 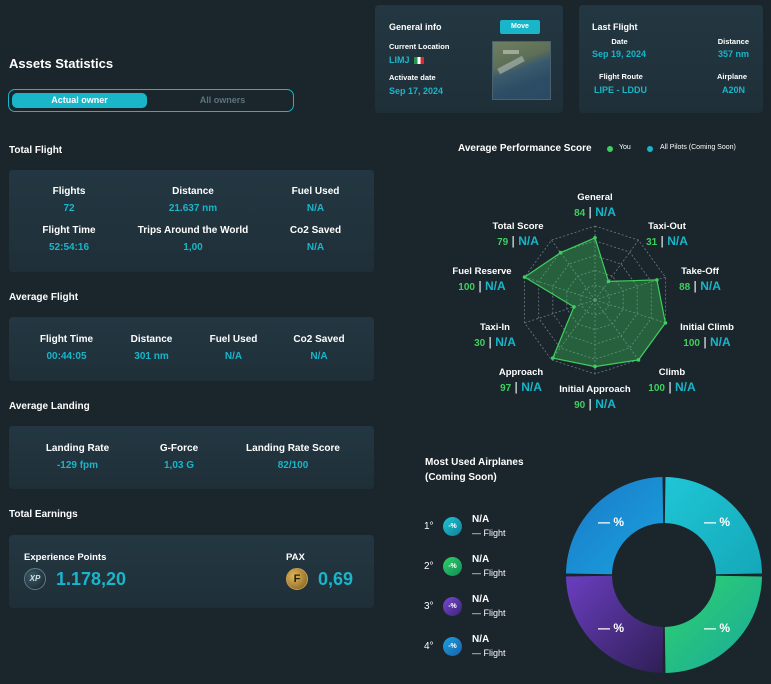 I want to click on pax-coin-icon: F, so click(x=297, y=579).